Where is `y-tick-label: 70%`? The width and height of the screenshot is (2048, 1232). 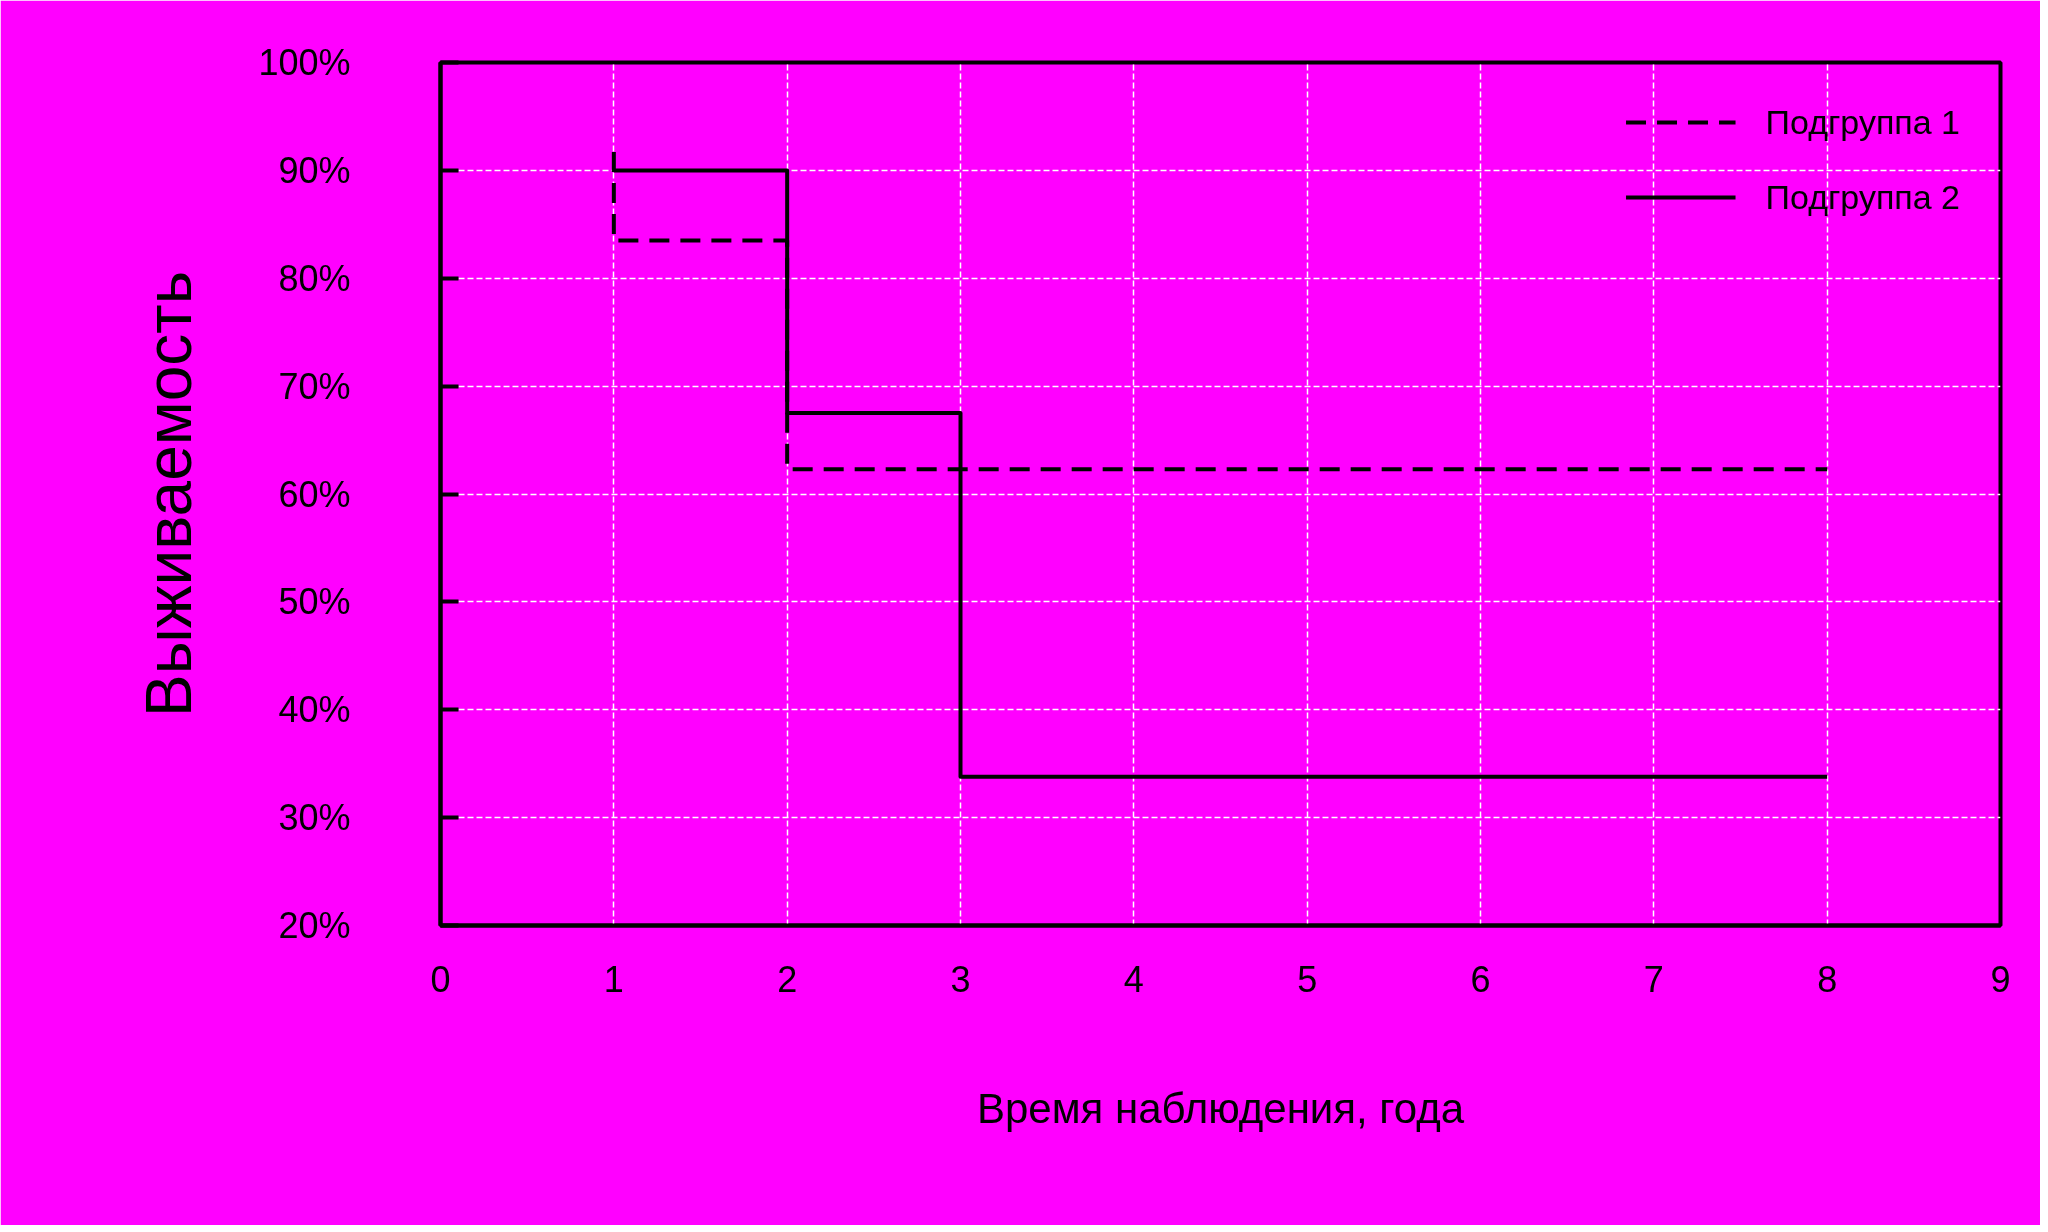 y-tick-label: 70% is located at coordinates (314, 386).